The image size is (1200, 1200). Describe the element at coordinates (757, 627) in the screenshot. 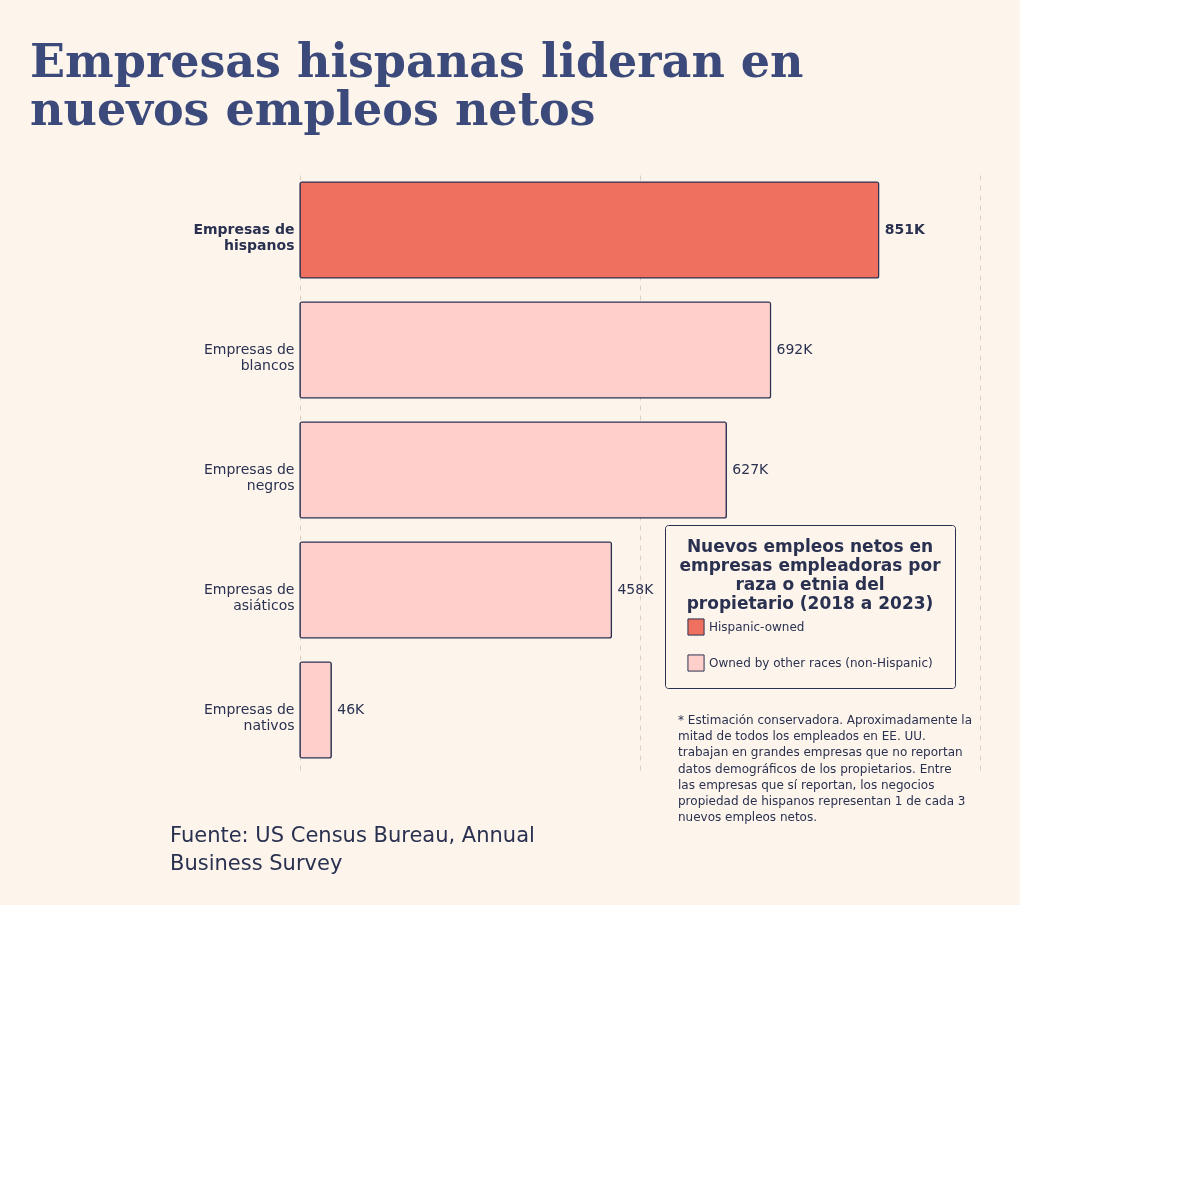

I see `legend-label: Hispanic-owned` at that location.